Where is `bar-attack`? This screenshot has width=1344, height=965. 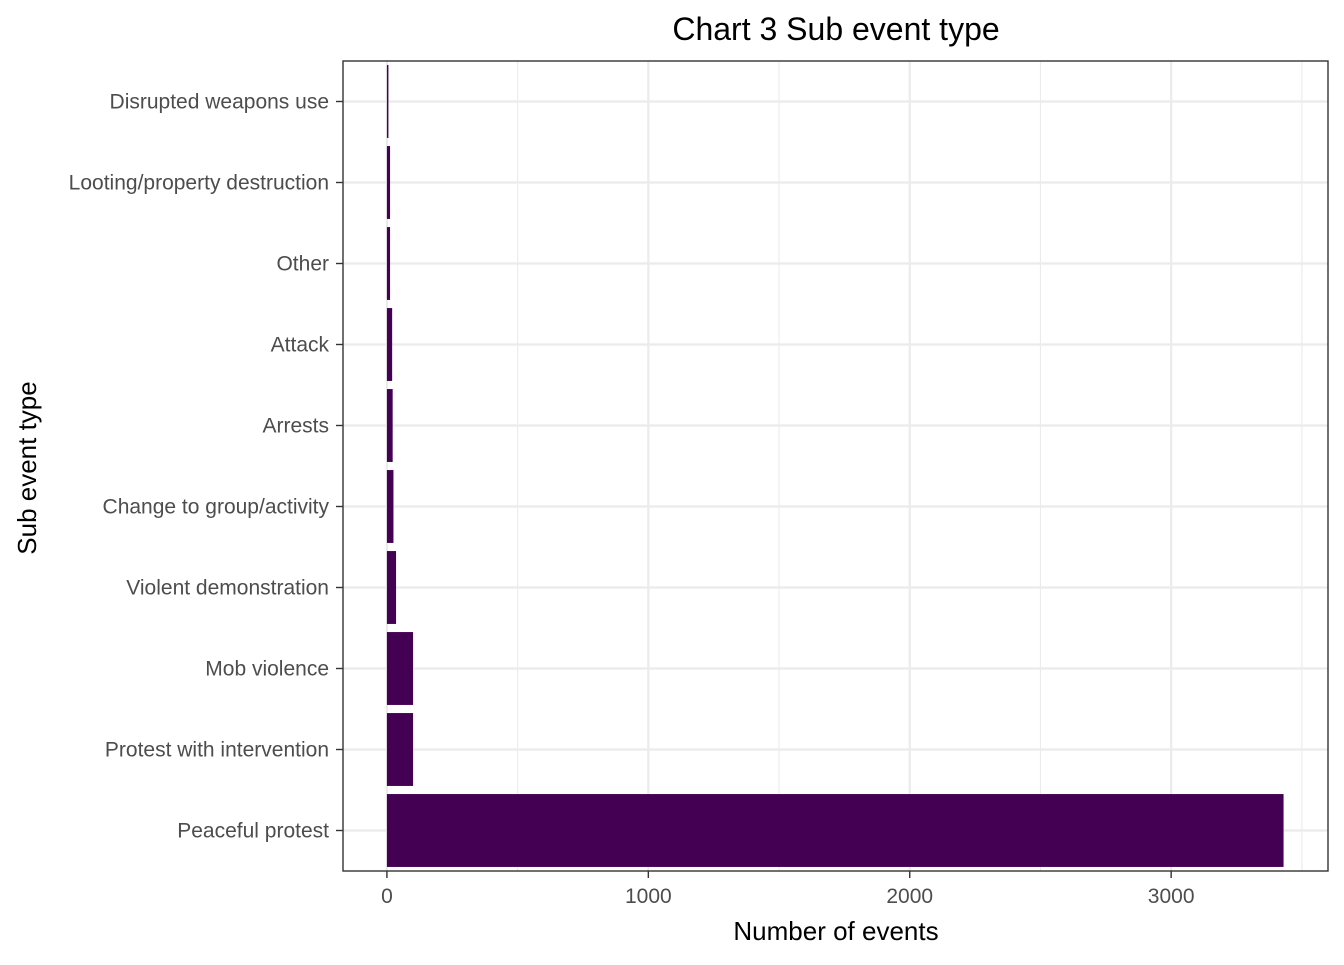
bar-attack is located at coordinates (389, 344).